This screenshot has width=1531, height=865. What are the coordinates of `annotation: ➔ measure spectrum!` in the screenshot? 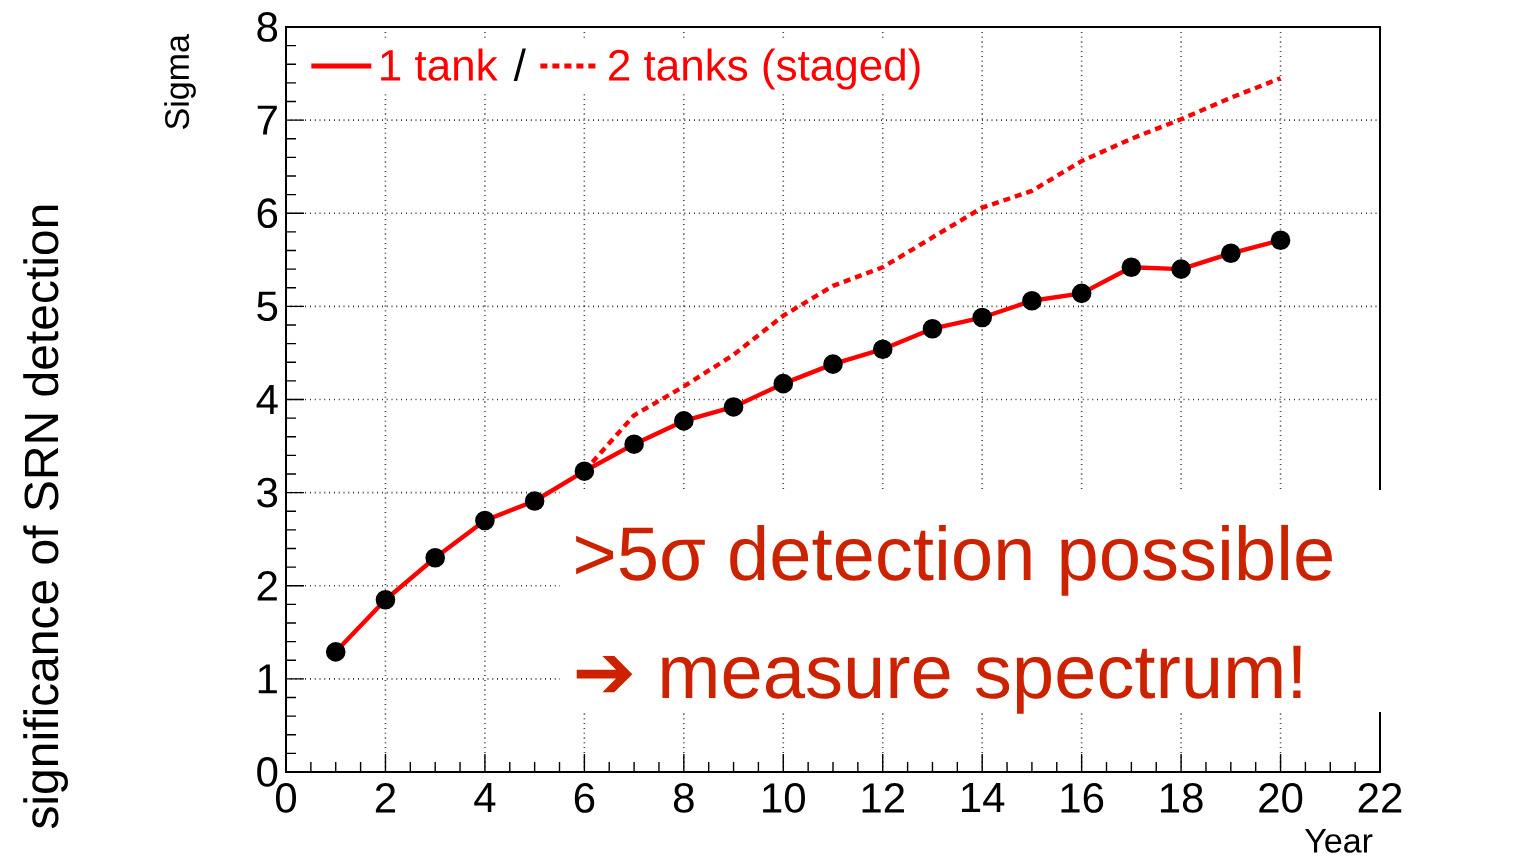 It's located at (938, 679).